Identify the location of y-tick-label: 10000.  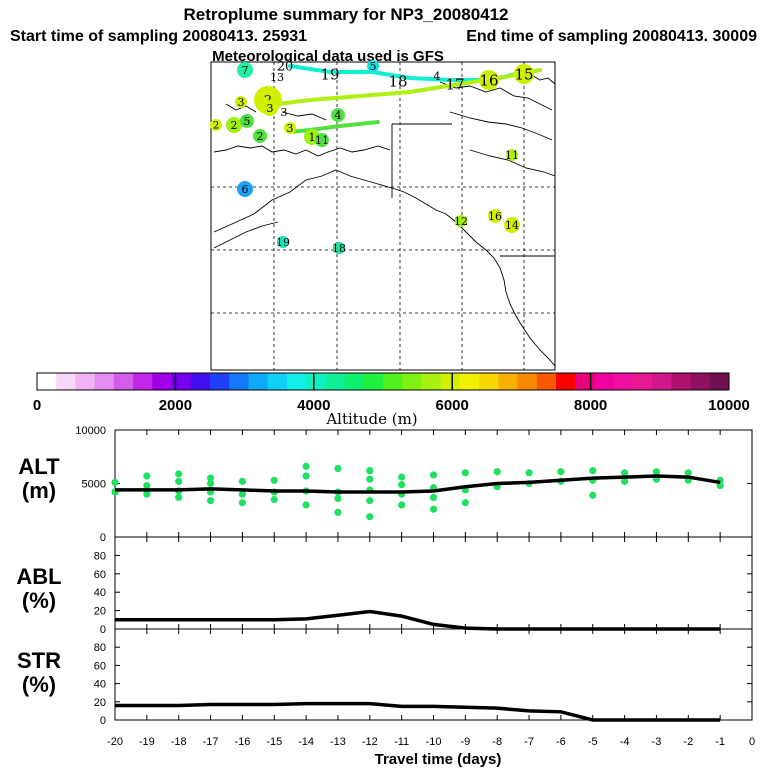
(90, 431).